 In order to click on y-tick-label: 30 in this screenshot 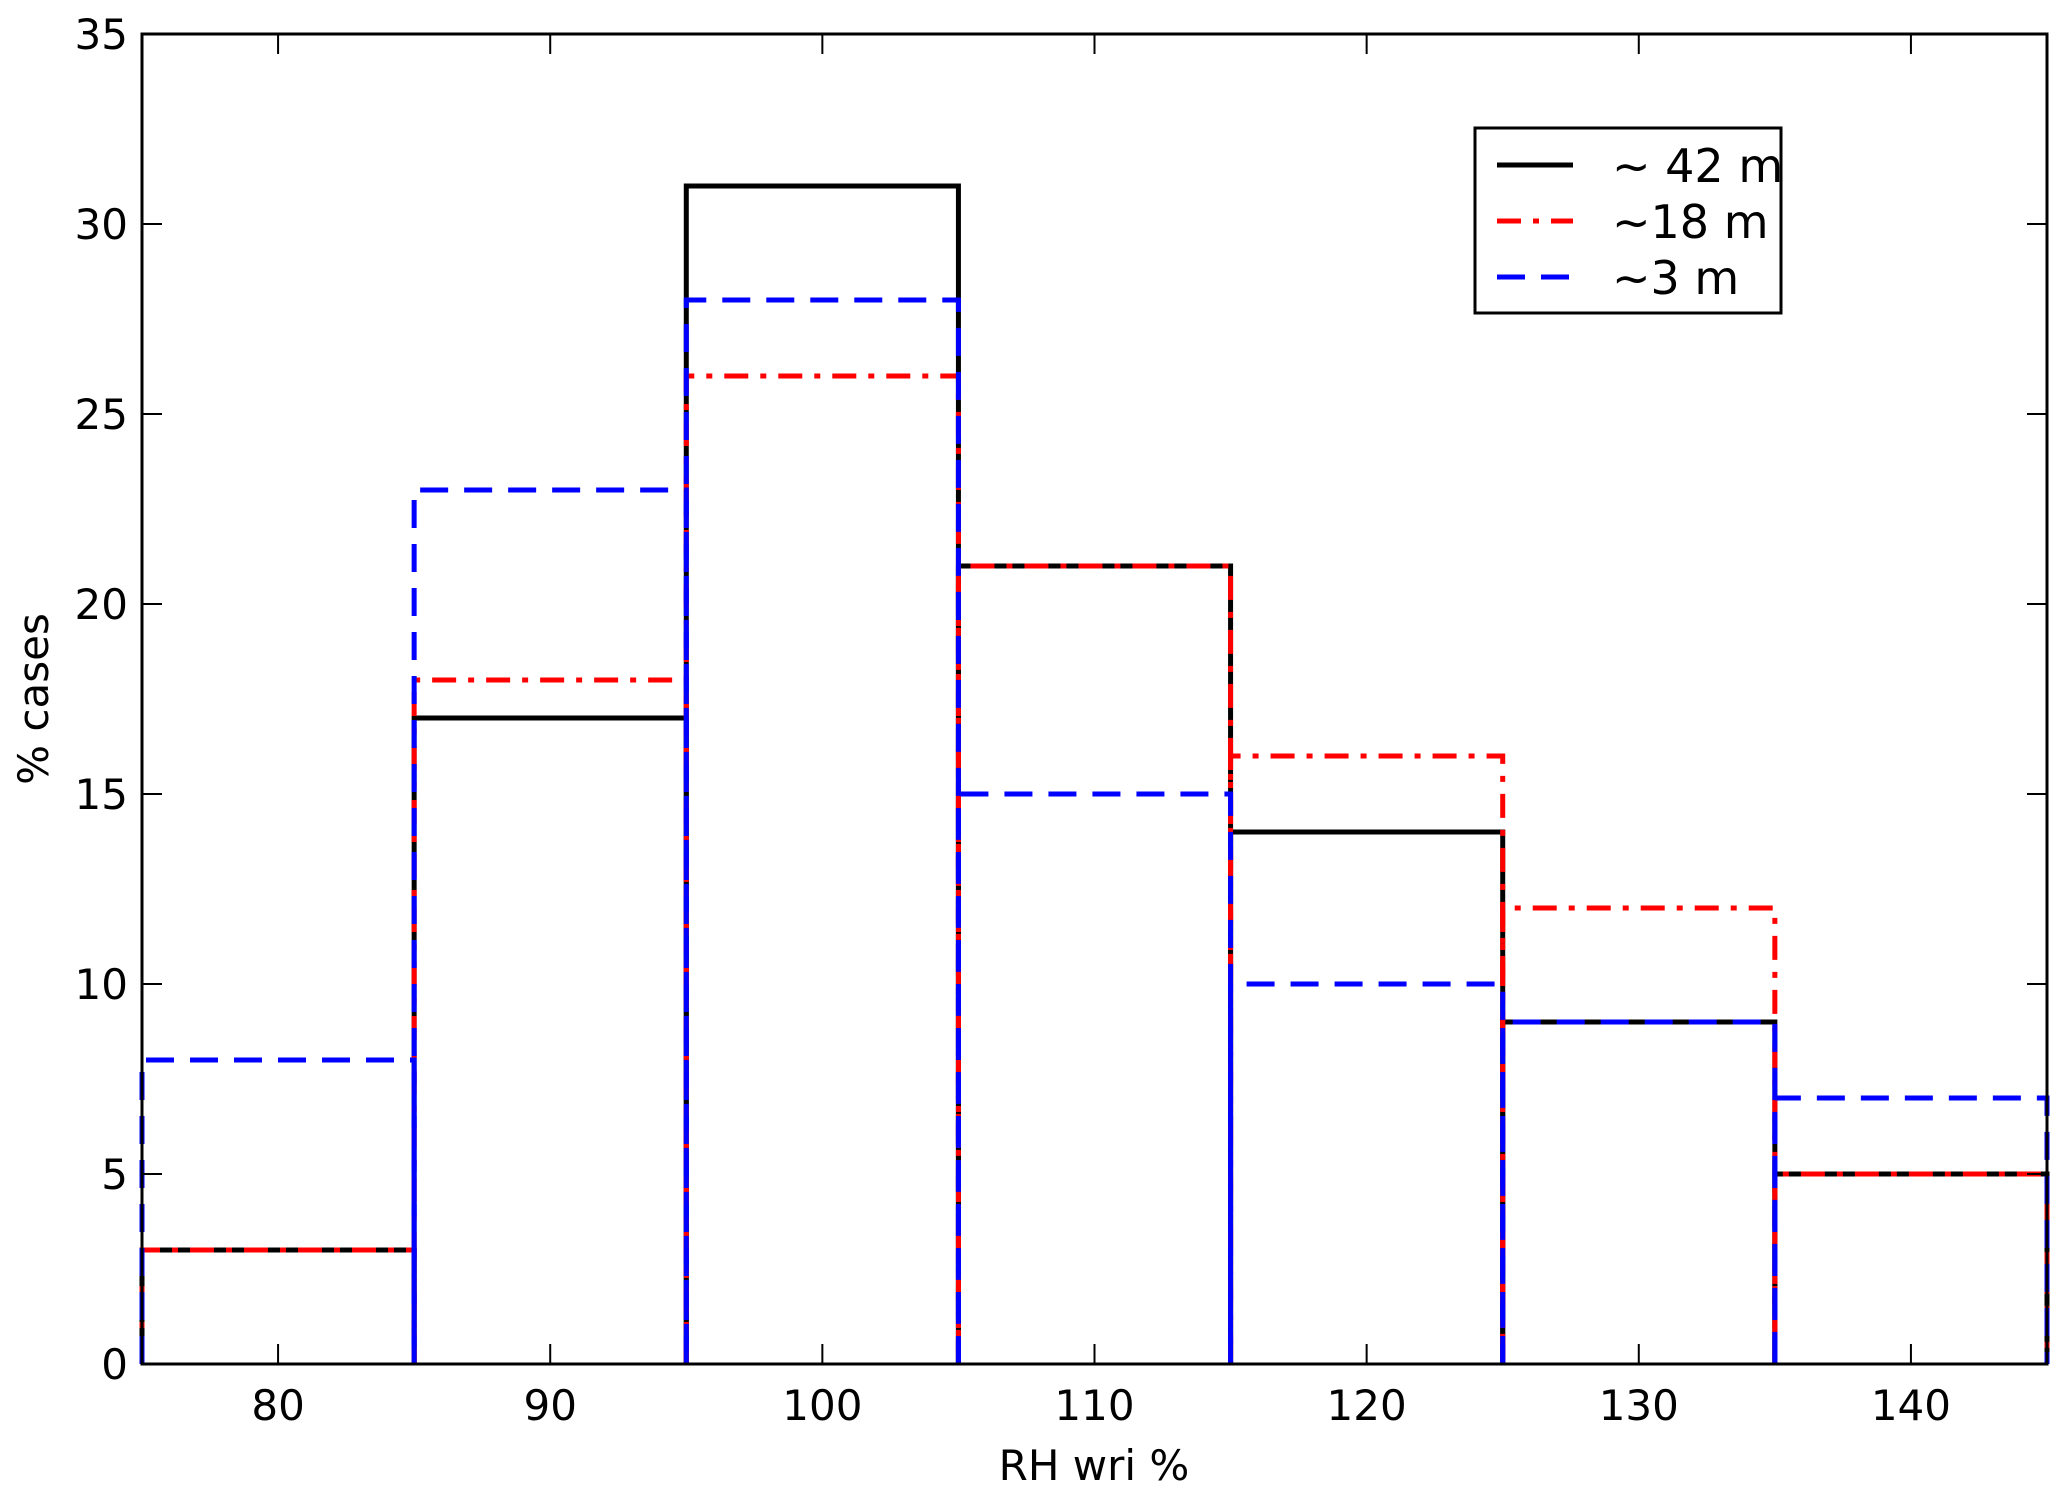, I will do `click(101, 224)`.